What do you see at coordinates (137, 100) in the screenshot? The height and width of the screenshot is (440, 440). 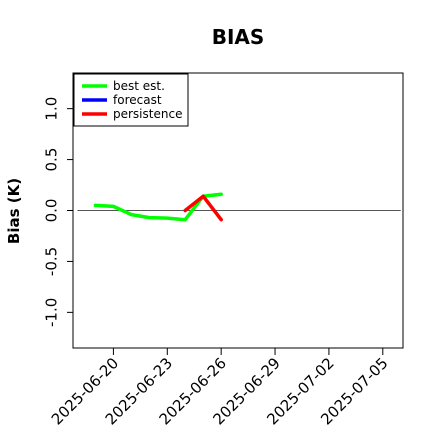 I see `legend-label-forecast: forecast` at bounding box center [137, 100].